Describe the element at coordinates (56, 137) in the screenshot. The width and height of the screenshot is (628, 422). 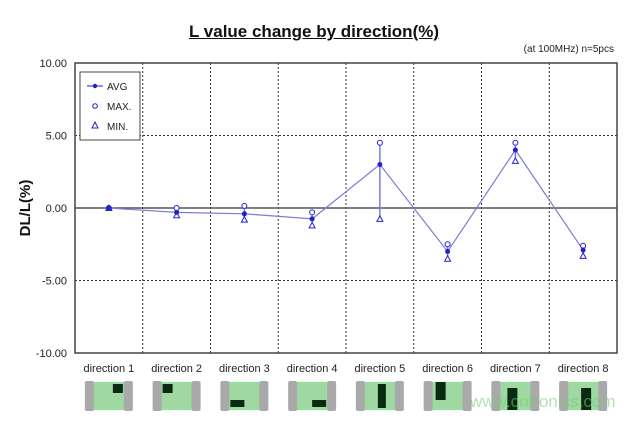
I see `y-tick-label: 5.00` at that location.